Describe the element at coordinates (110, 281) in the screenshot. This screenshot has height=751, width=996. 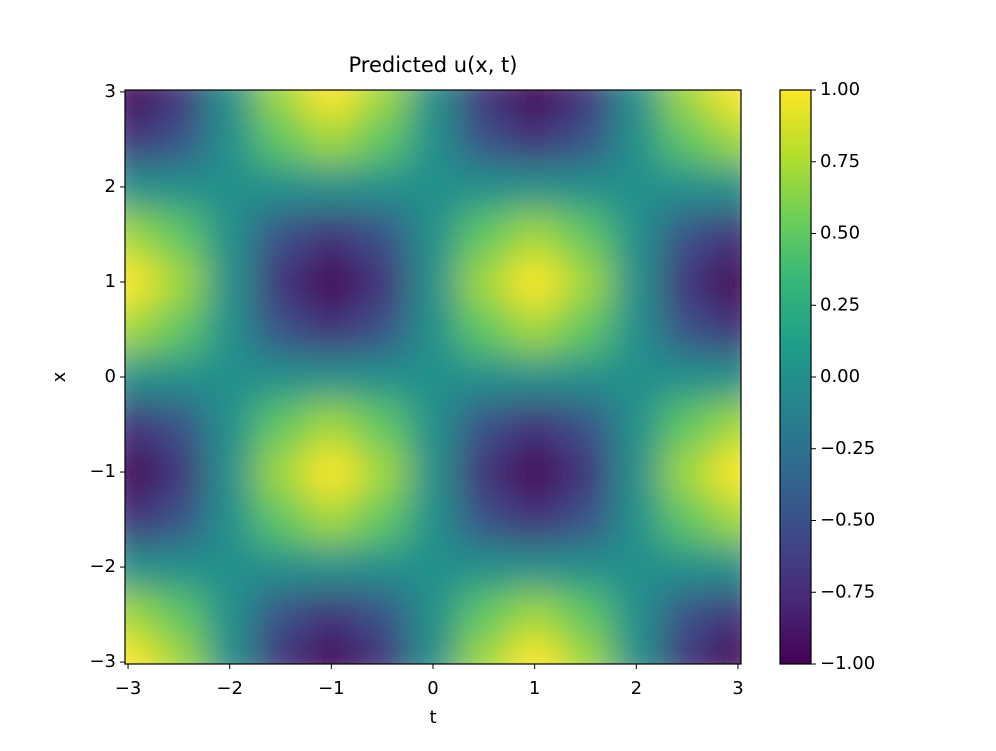
I see `y-tick-label: 1` at that location.